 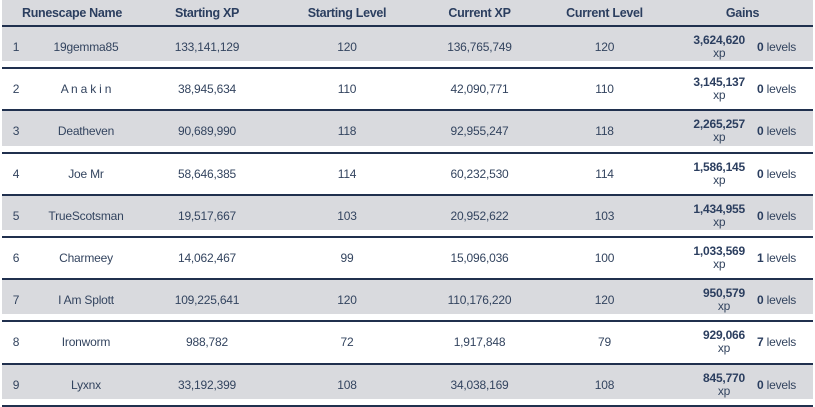 What do you see at coordinates (207, 89) in the screenshot?
I see `starting-xp-cell: 38,945,634` at bounding box center [207, 89].